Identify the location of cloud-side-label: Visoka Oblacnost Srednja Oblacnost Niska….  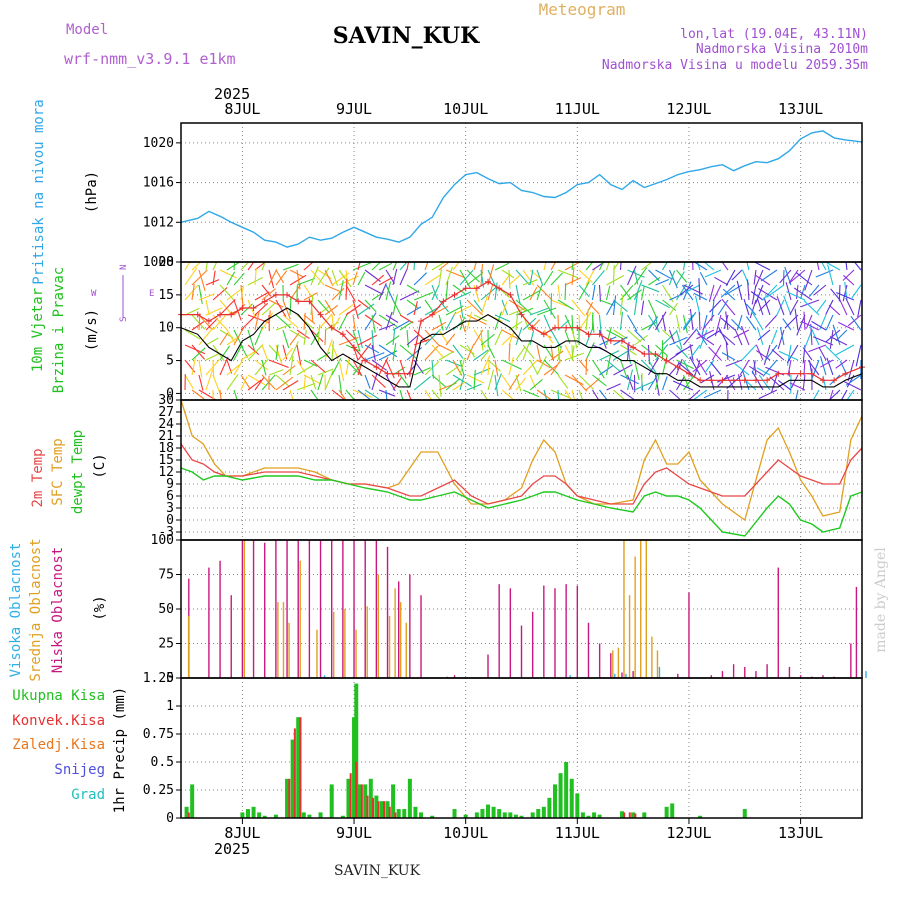
(58, 609).